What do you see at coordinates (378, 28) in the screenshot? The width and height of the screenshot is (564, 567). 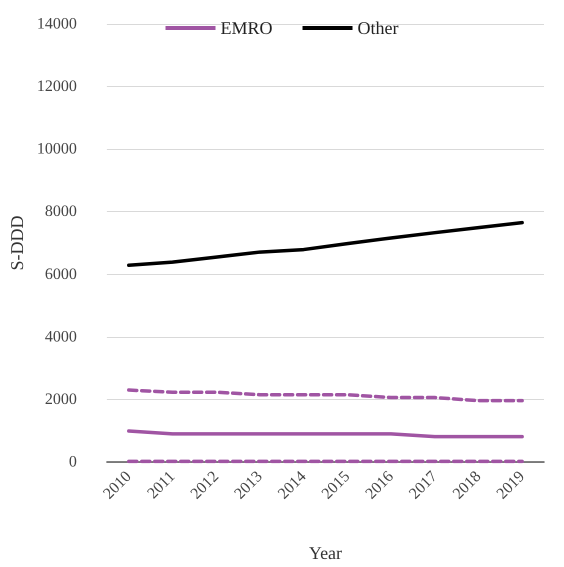 I see `legend-label: Other` at bounding box center [378, 28].